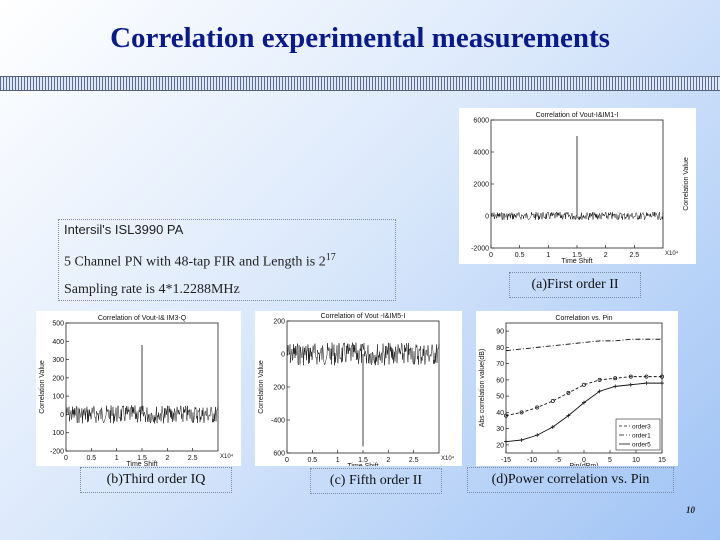 This screenshot has width=720, height=540. Describe the element at coordinates (481, 185) in the screenshot. I see `y-tick-label: 2000` at that location.